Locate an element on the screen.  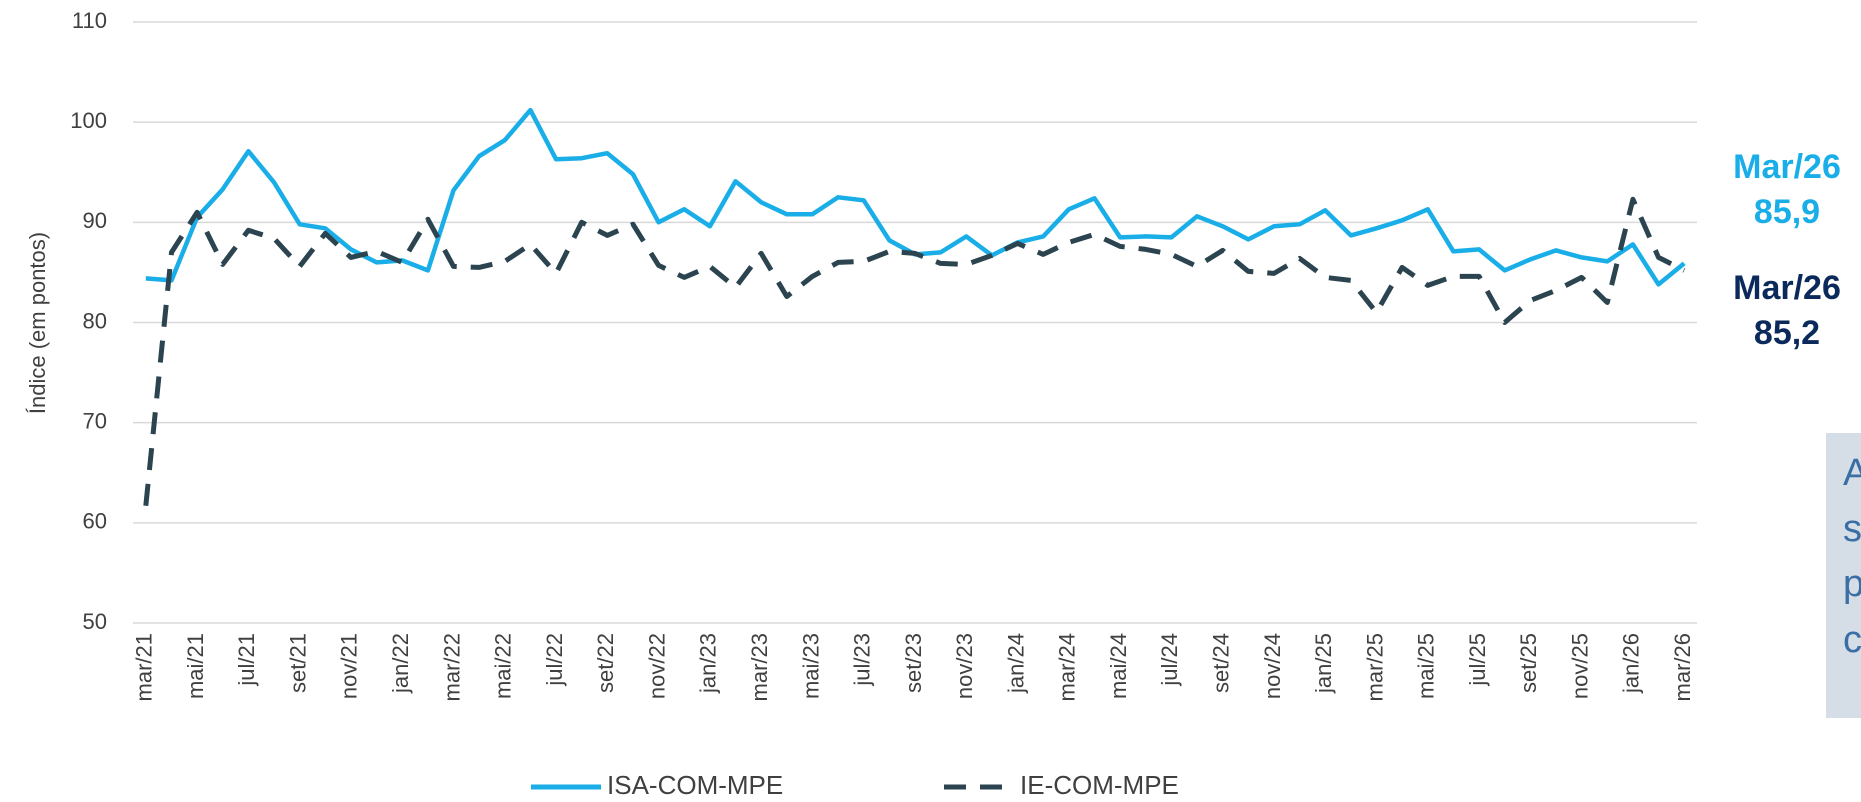
x-tick-label: jan/22 is located at coordinates (400, 663).